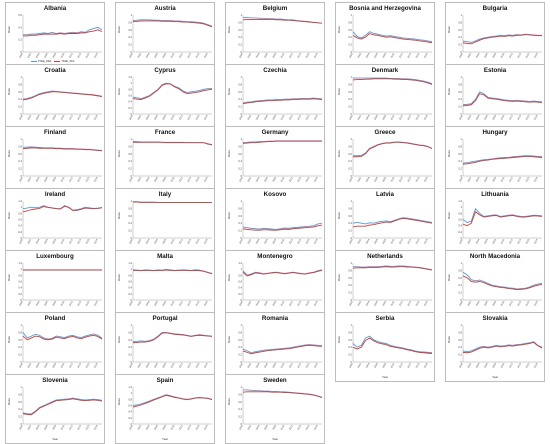 The image size is (550, 444). What do you see at coordinates (385, 256) in the screenshot?
I see `chart-title: Netherlands` at bounding box center [385, 256].